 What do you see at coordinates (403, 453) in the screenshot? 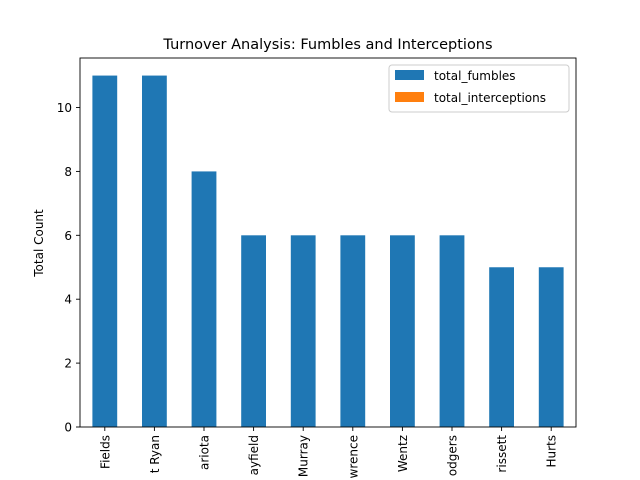
I see `x-tick-label: Wentz` at bounding box center [403, 453].